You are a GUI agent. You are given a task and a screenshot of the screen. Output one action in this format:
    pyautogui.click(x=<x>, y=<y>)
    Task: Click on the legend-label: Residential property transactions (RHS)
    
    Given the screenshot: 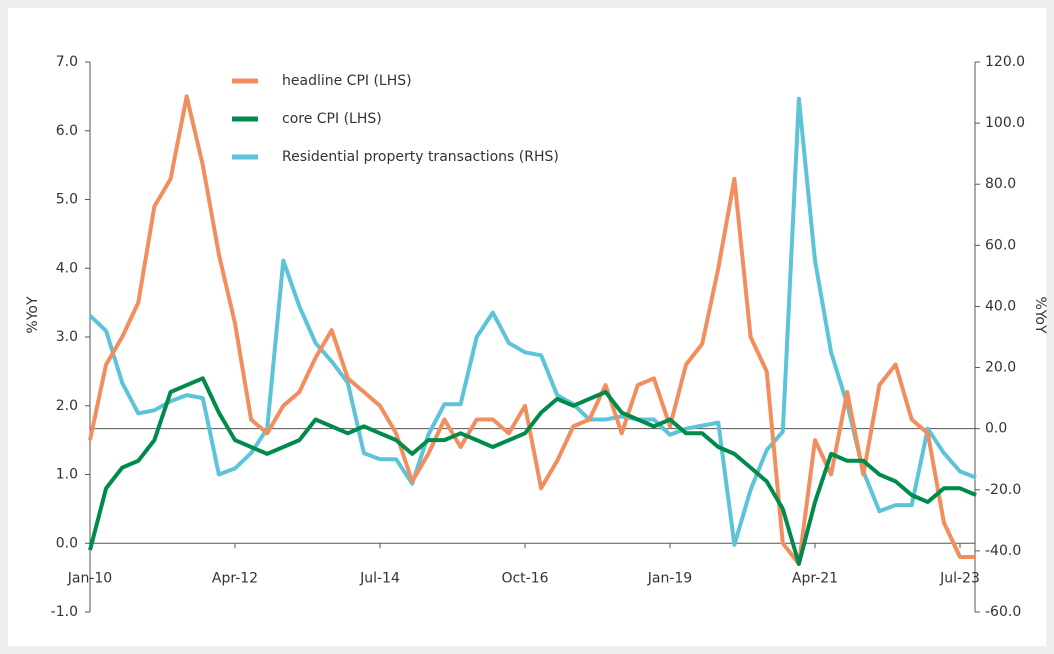 What is the action you would take?
    pyautogui.click(x=420, y=157)
    